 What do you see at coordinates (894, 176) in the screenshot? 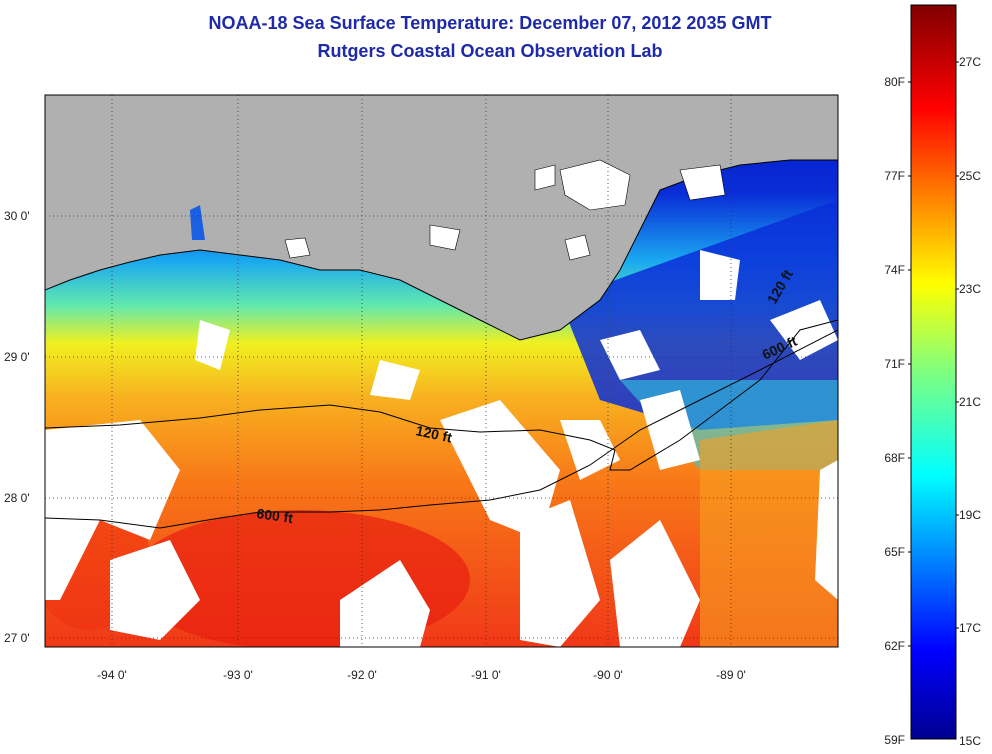
I see `colorbar-label-f: 77F` at bounding box center [894, 176].